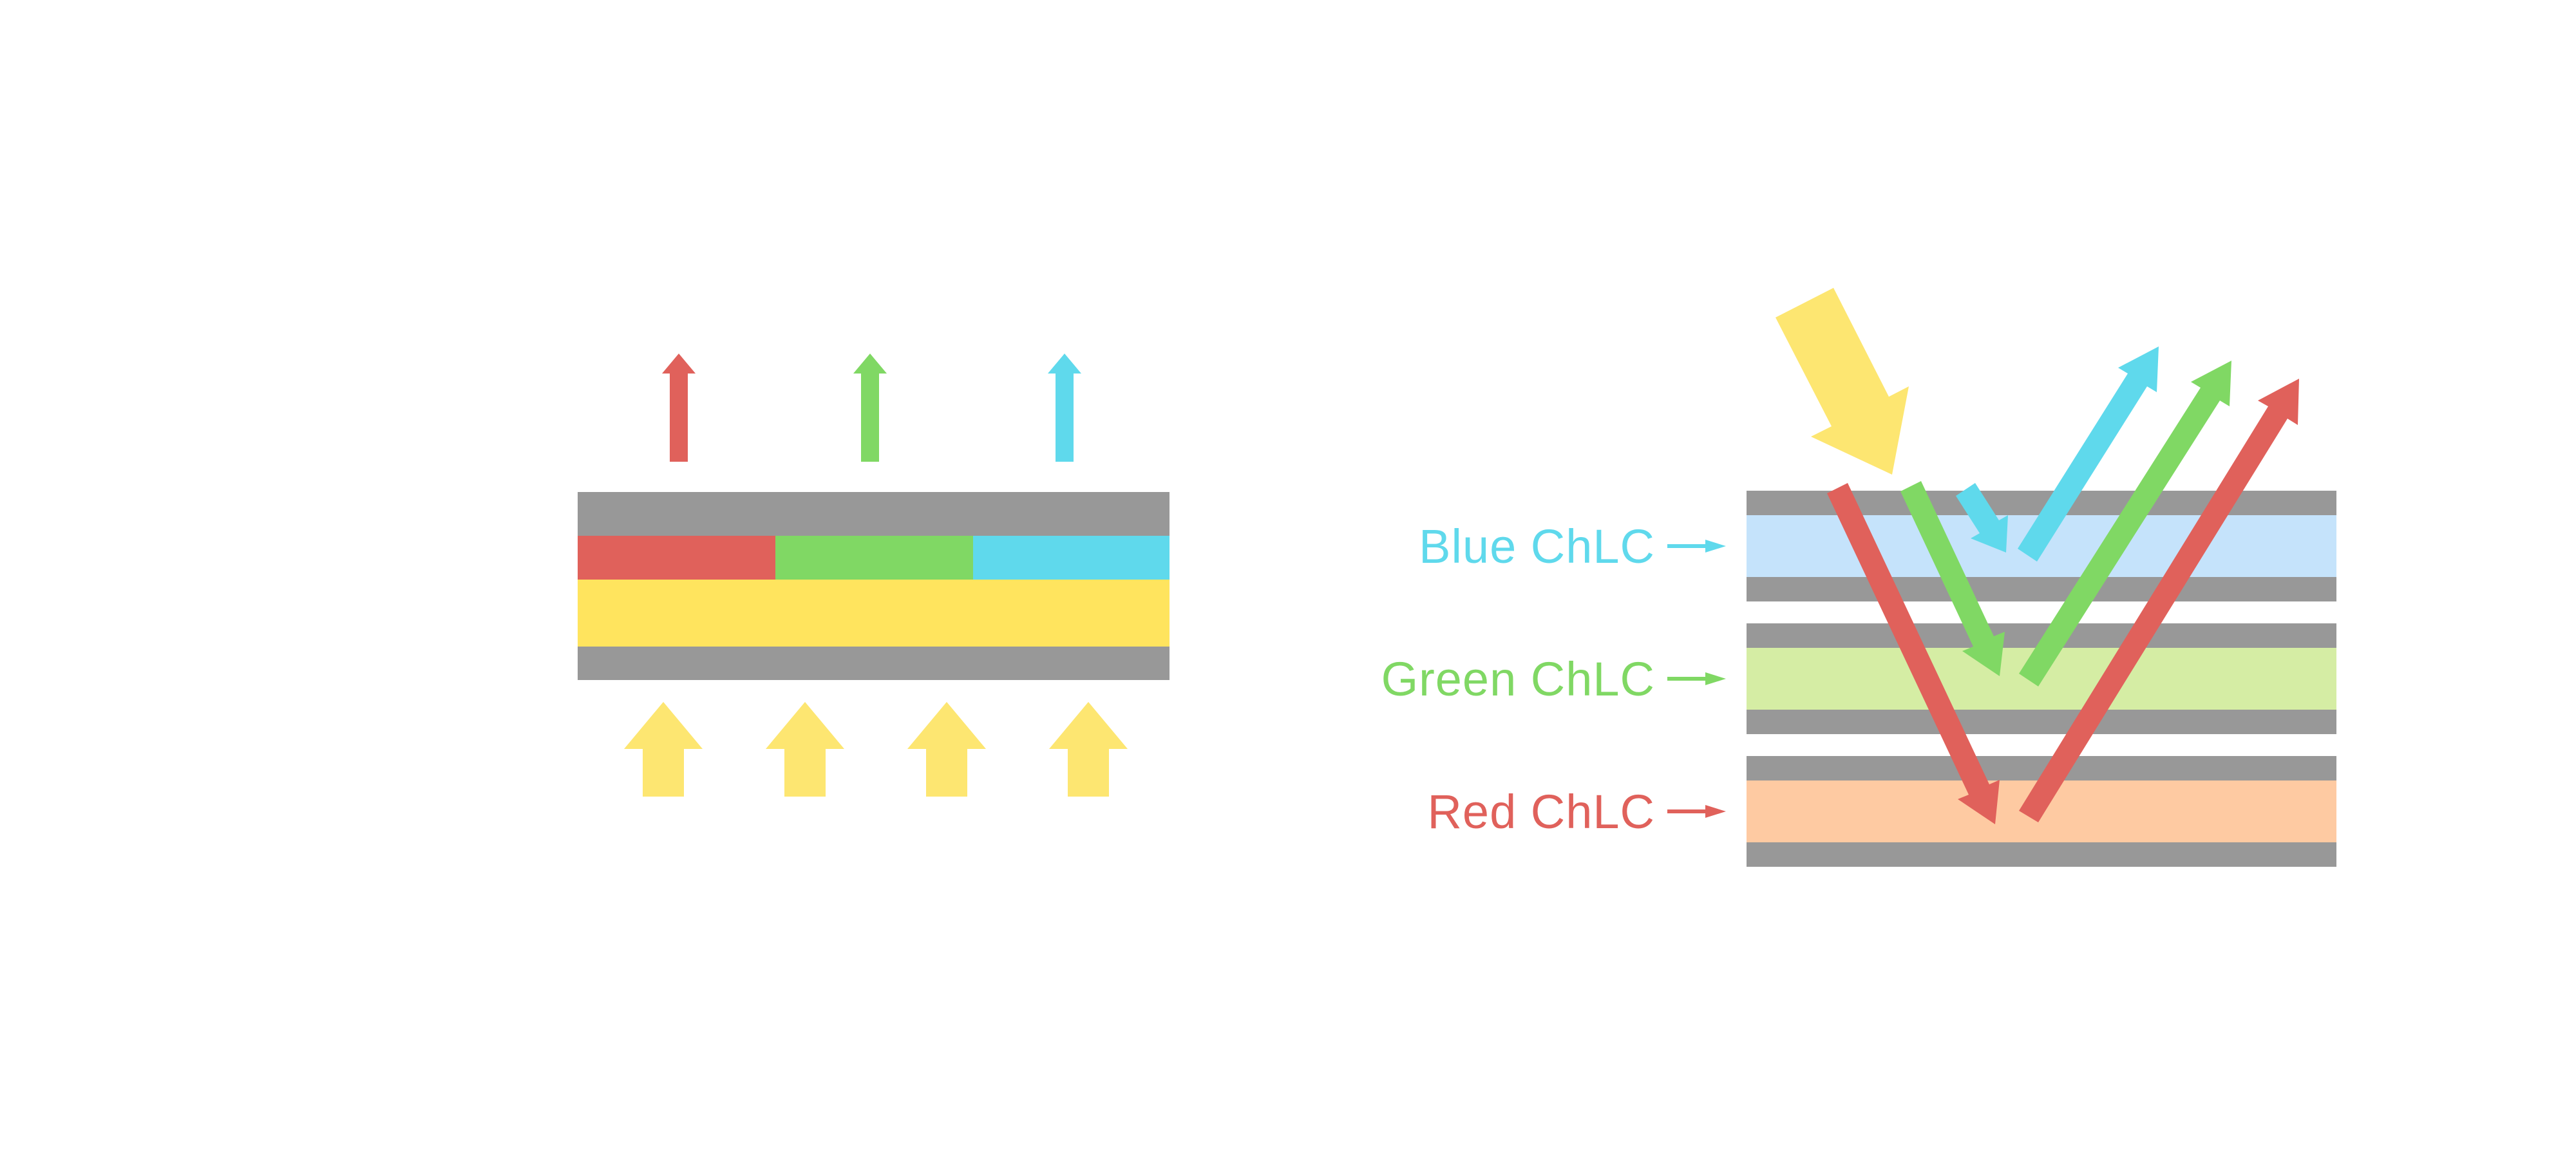 The height and width of the screenshot is (1154, 2576). Describe the element at coordinates (1715, 546) in the screenshot. I see `blue-label-pointer-arrowhead-icon` at that location.